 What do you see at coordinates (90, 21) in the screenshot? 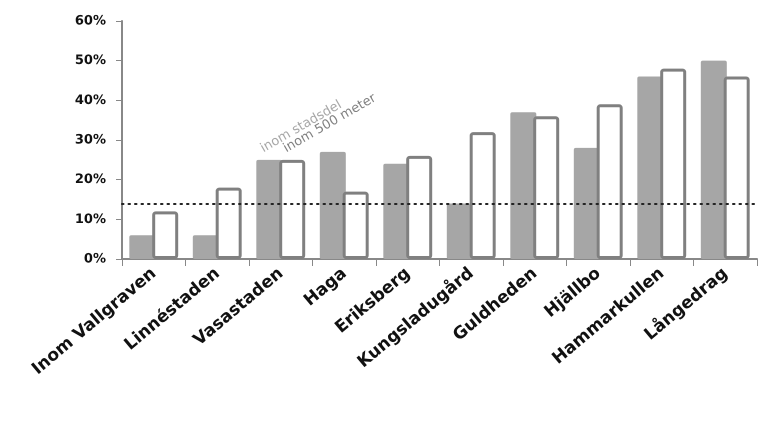
I see `y-tick-label: 60%` at bounding box center [90, 21].